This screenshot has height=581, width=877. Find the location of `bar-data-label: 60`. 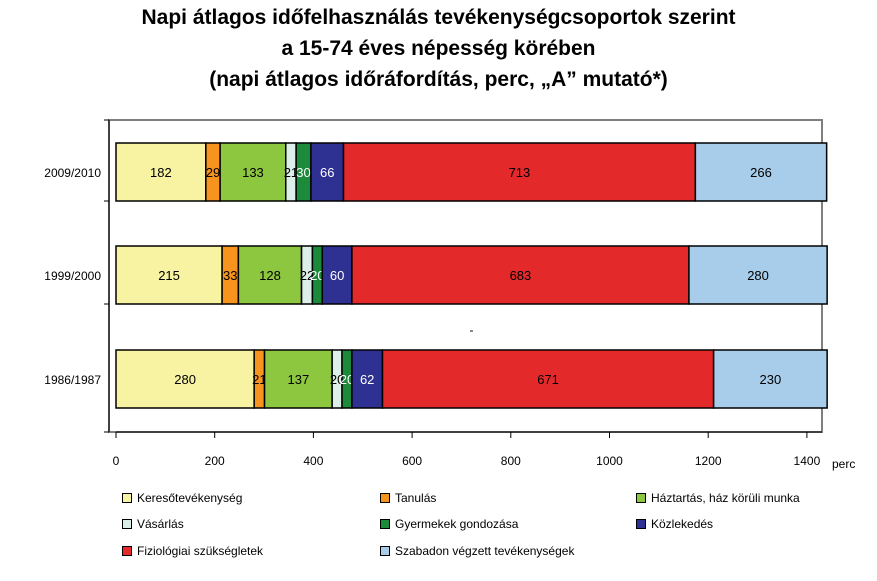

bar-data-label: 60 is located at coordinates (337, 275).